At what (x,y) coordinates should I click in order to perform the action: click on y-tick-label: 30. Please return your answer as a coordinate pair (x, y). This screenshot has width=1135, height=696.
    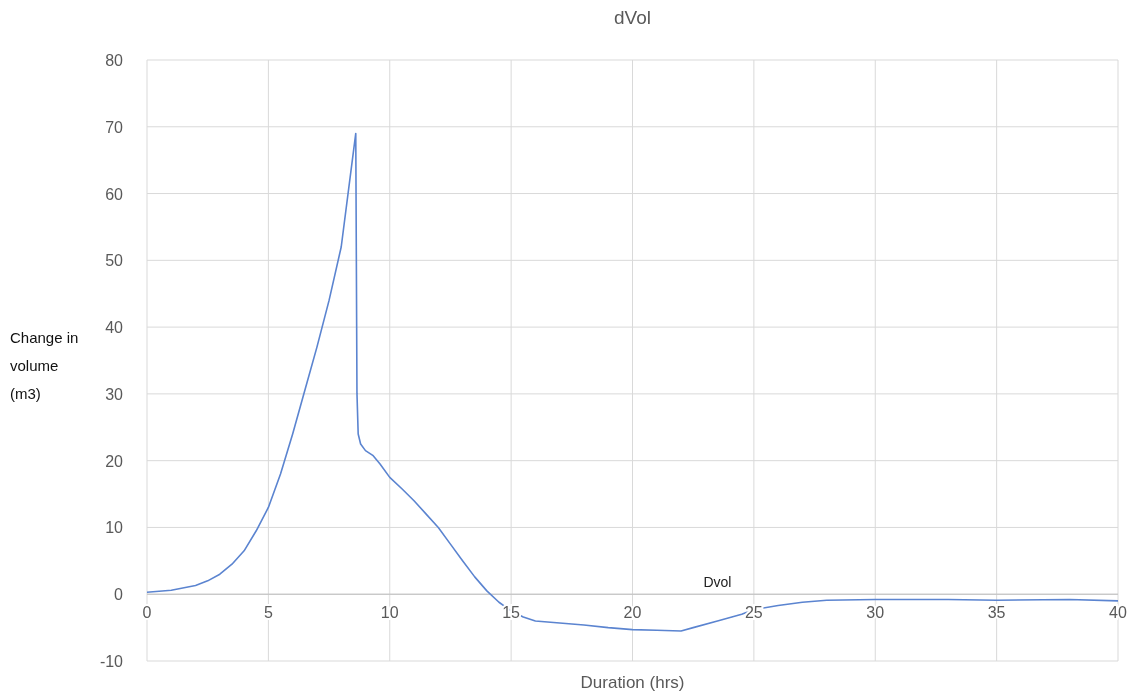
    Looking at the image, I should click on (114, 394).